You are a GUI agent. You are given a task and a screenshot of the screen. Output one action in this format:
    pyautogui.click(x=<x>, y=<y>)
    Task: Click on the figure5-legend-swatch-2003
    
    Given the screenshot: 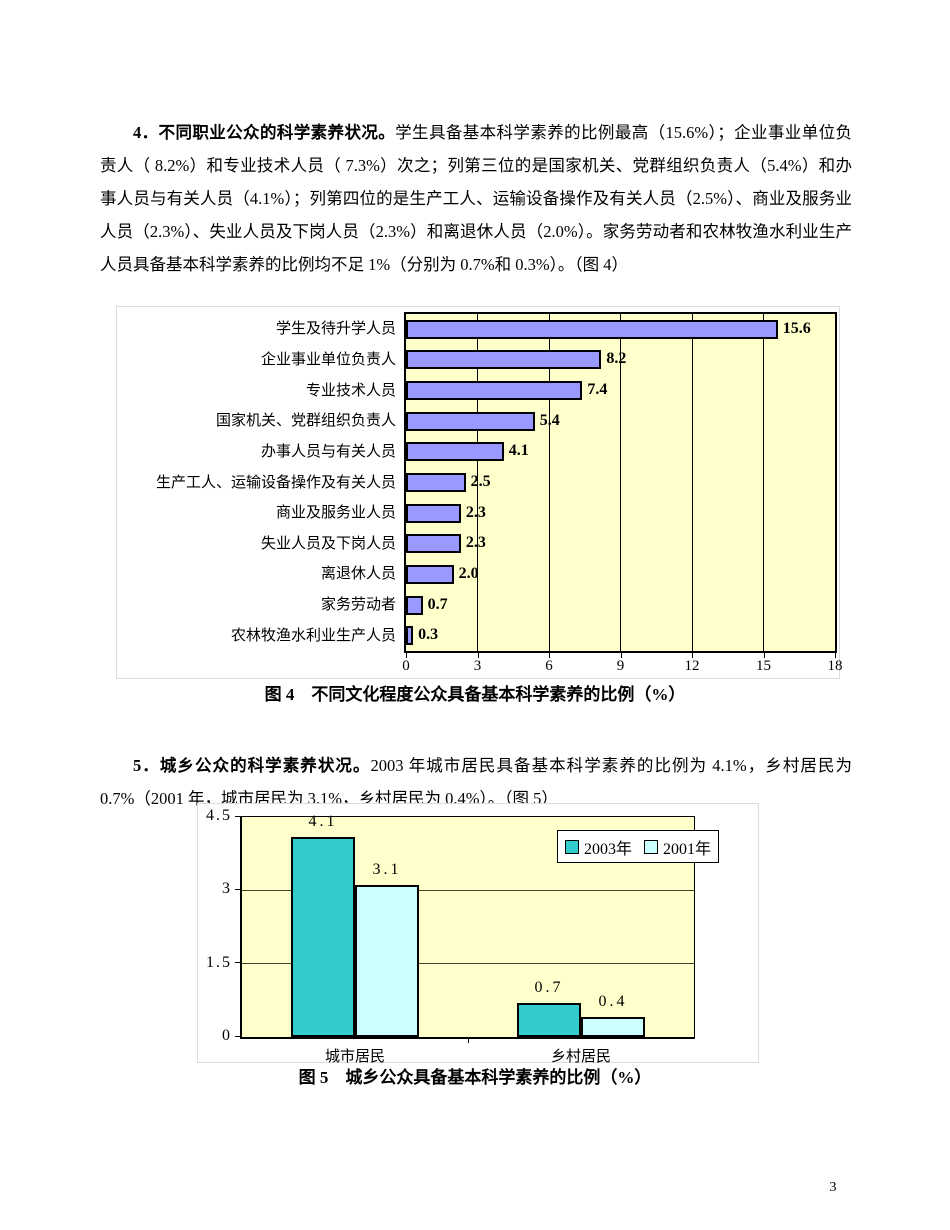 What is the action you would take?
    pyautogui.click(x=571, y=846)
    